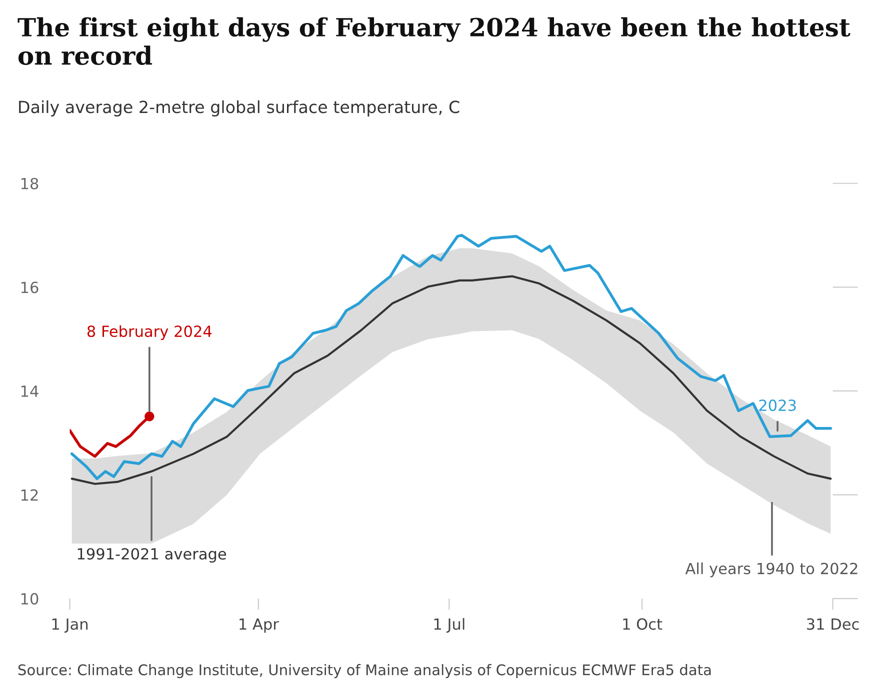  What do you see at coordinates (70, 625) in the screenshot?
I see `x-tick-label: 1 Jan` at bounding box center [70, 625].